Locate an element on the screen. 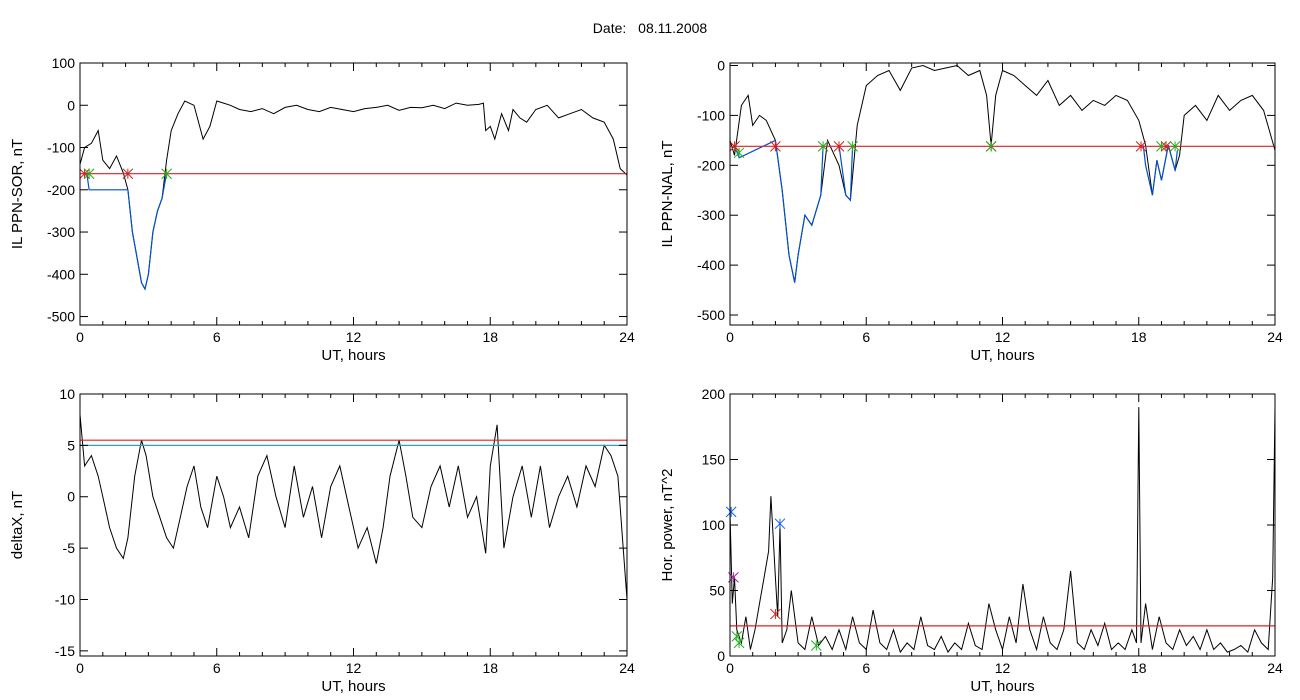 This screenshot has height=700, width=1300. y-tick-label-sor-5: -400 is located at coordinates (61, 274).